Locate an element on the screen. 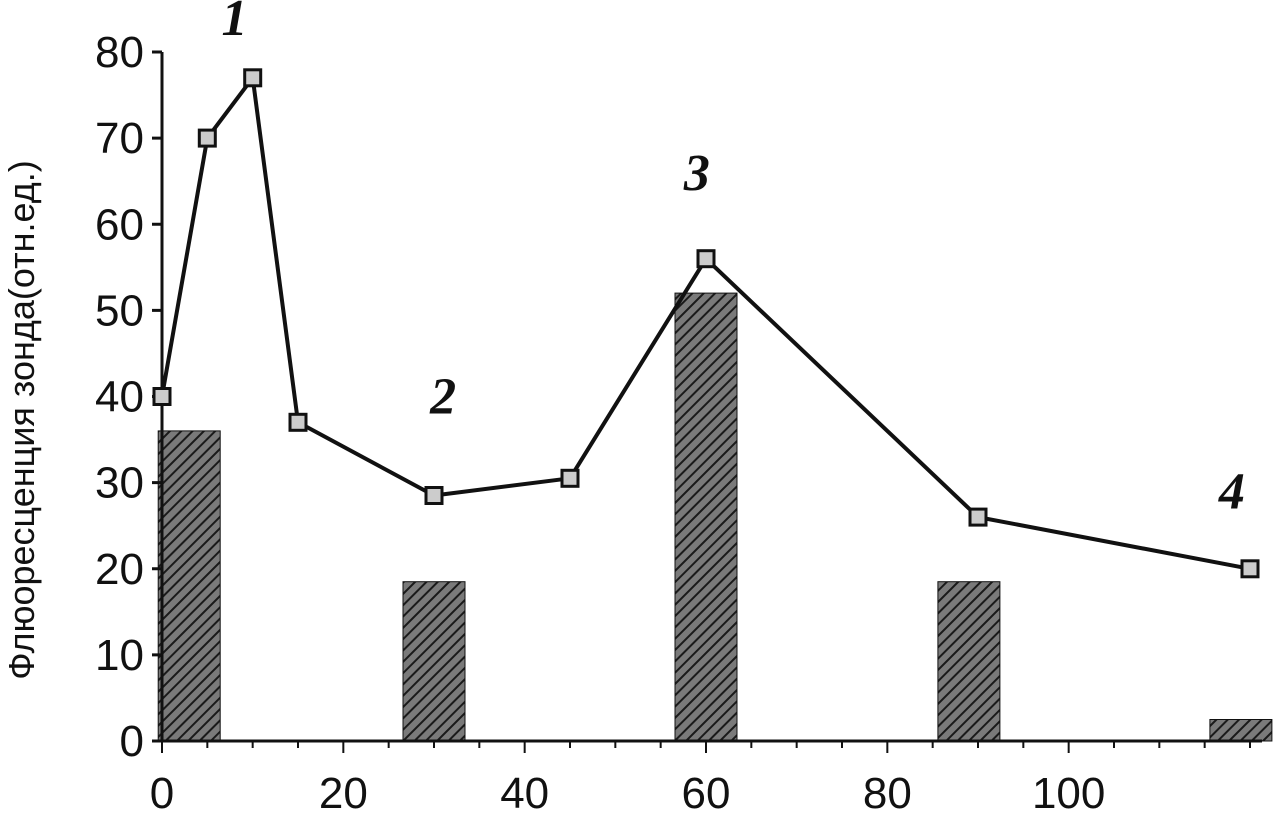 The height and width of the screenshot is (816, 1285). annotation-1: 1 is located at coordinates (235, 23).